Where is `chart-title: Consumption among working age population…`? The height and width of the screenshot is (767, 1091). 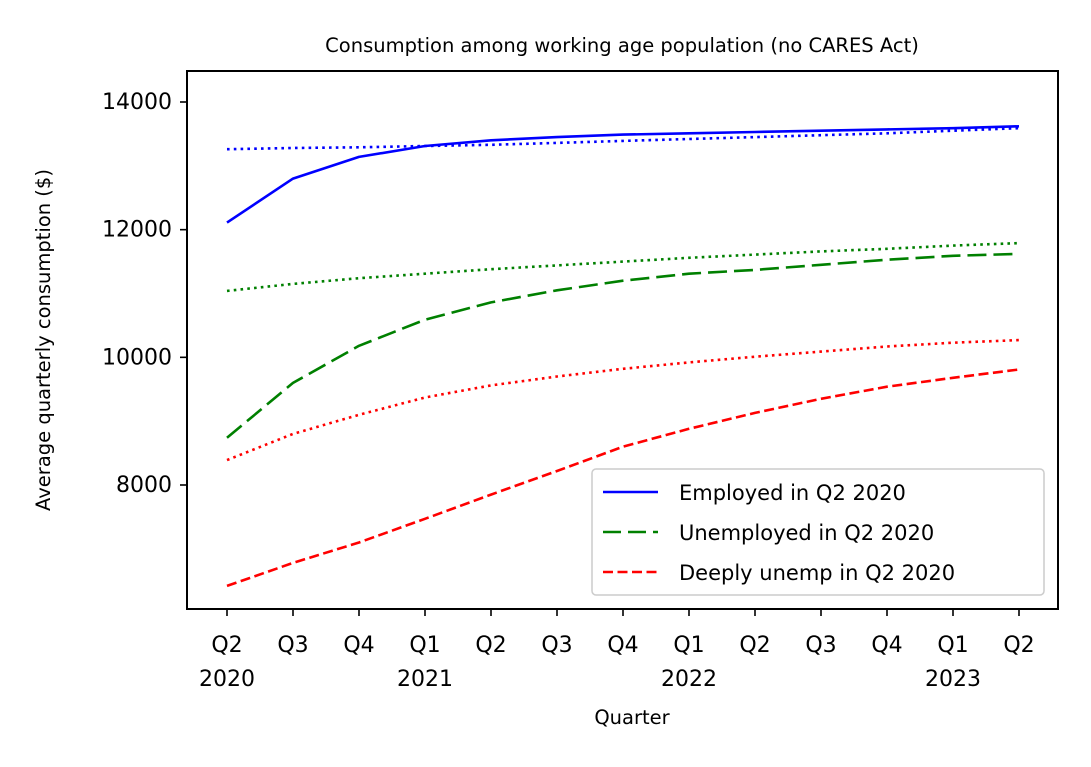
chart-title: Consumption among working age population… is located at coordinates (622, 45).